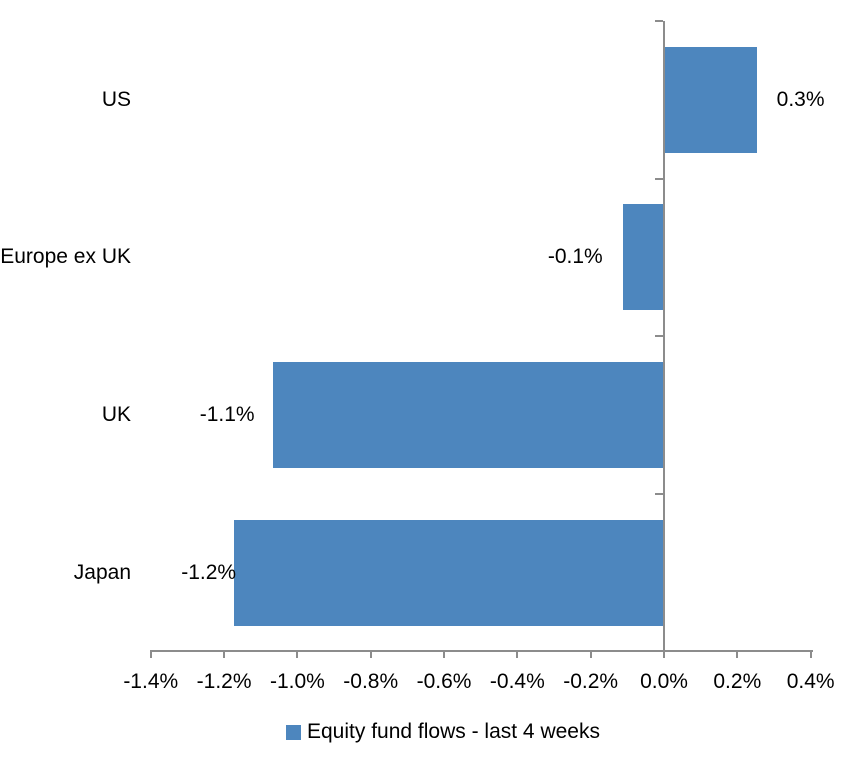 The width and height of the screenshot is (852, 757). Describe the element at coordinates (102, 572) in the screenshot. I see `category-label-japan: Japan` at that location.